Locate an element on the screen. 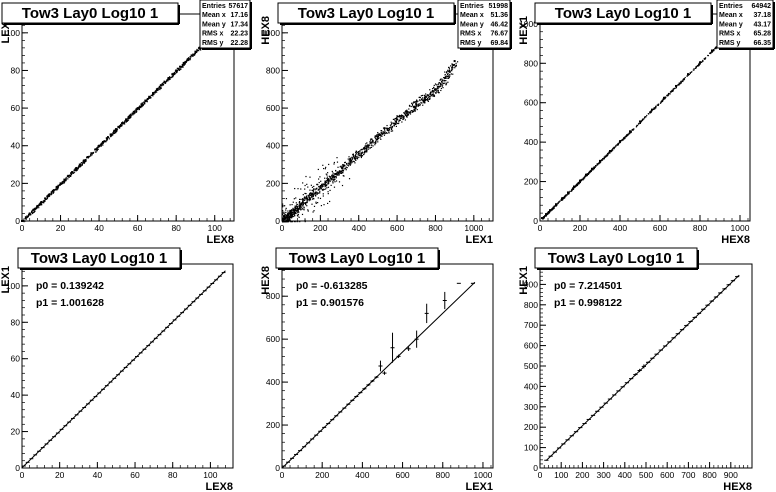  stats-value: 17.34 is located at coordinates (239, 24).